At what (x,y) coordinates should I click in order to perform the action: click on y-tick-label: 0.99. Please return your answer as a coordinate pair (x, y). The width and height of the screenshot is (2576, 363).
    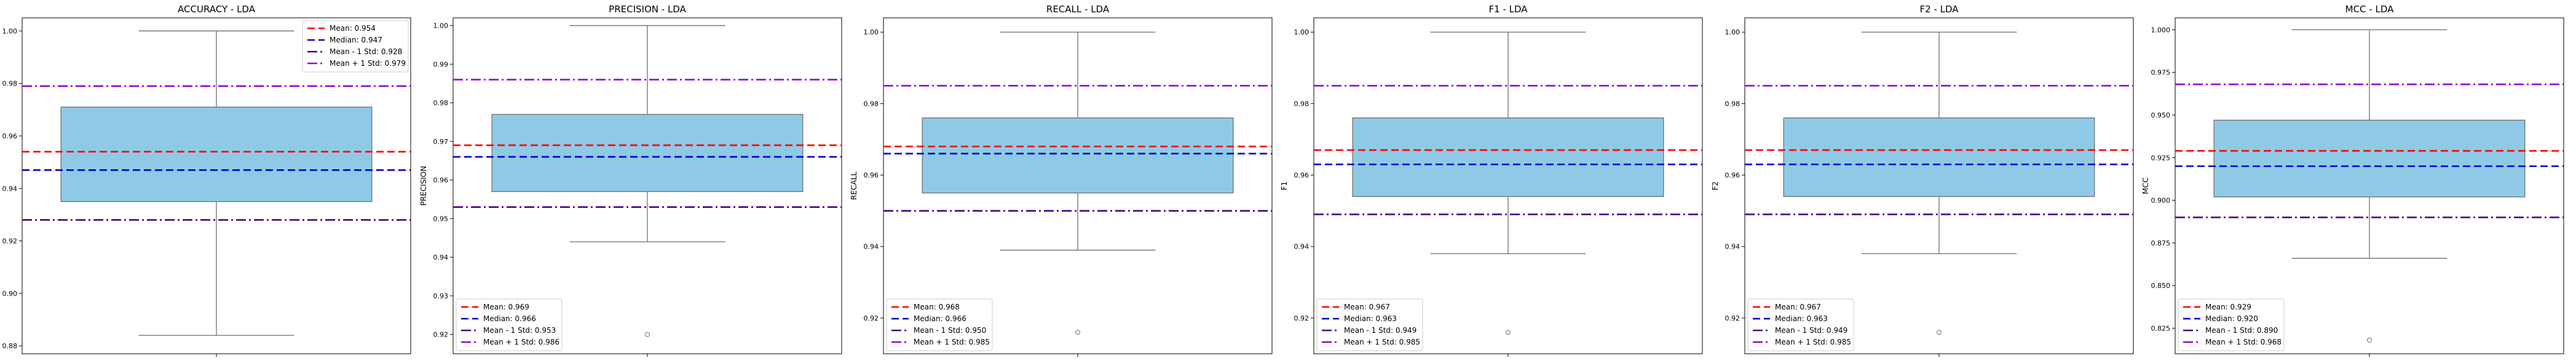
    Looking at the image, I should click on (441, 64).